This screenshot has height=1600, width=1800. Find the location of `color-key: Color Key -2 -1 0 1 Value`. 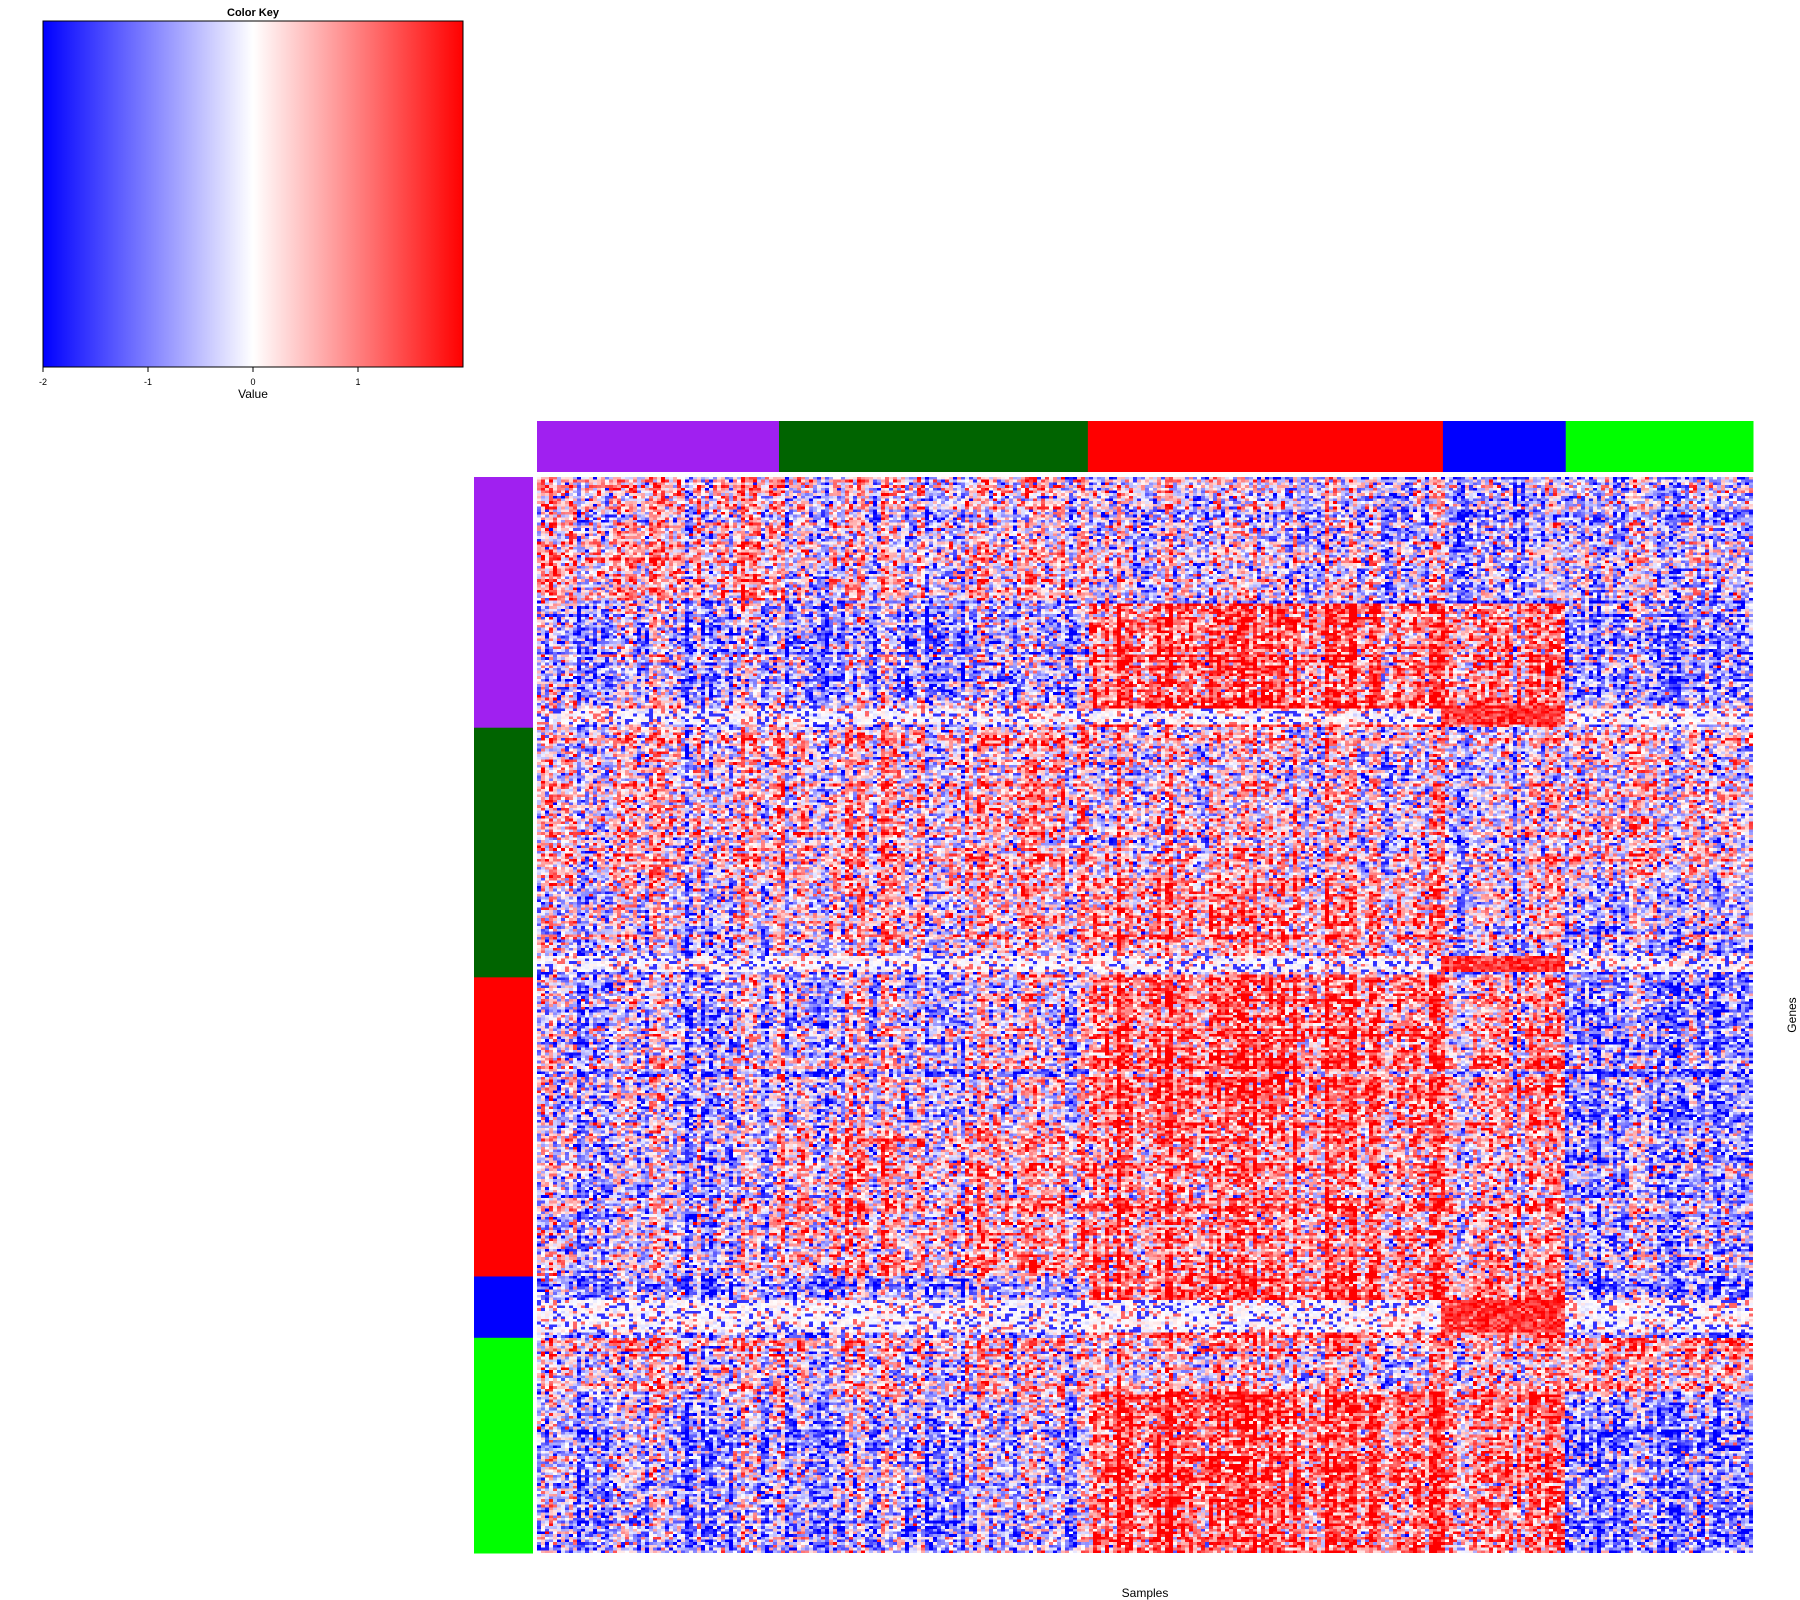

color-key: Color Key -2 -1 0 1 Value is located at coordinates (251, 204).